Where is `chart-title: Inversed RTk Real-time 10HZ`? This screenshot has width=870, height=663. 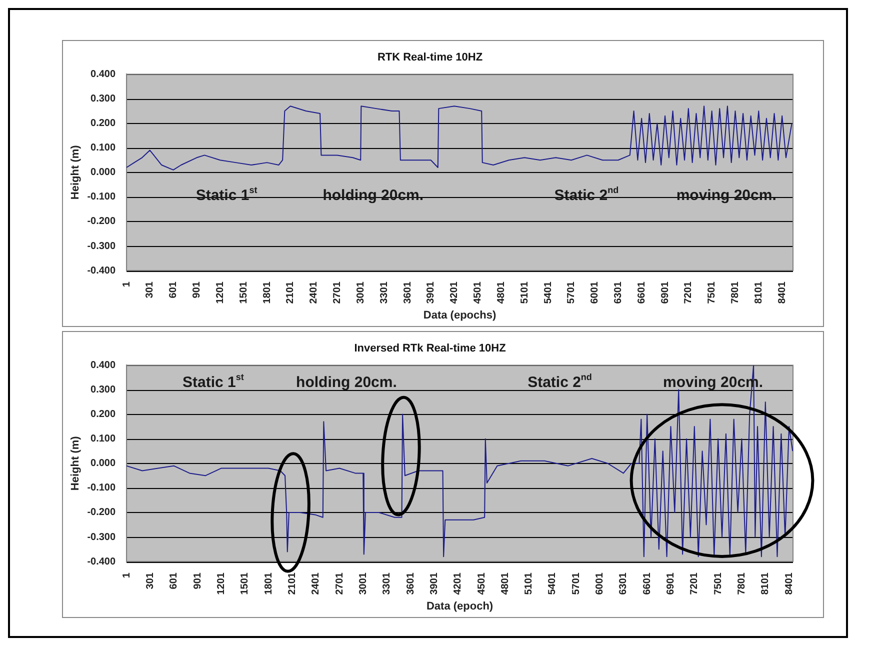
chart-title: Inversed RTk Real-time 10HZ is located at coordinates (430, 348).